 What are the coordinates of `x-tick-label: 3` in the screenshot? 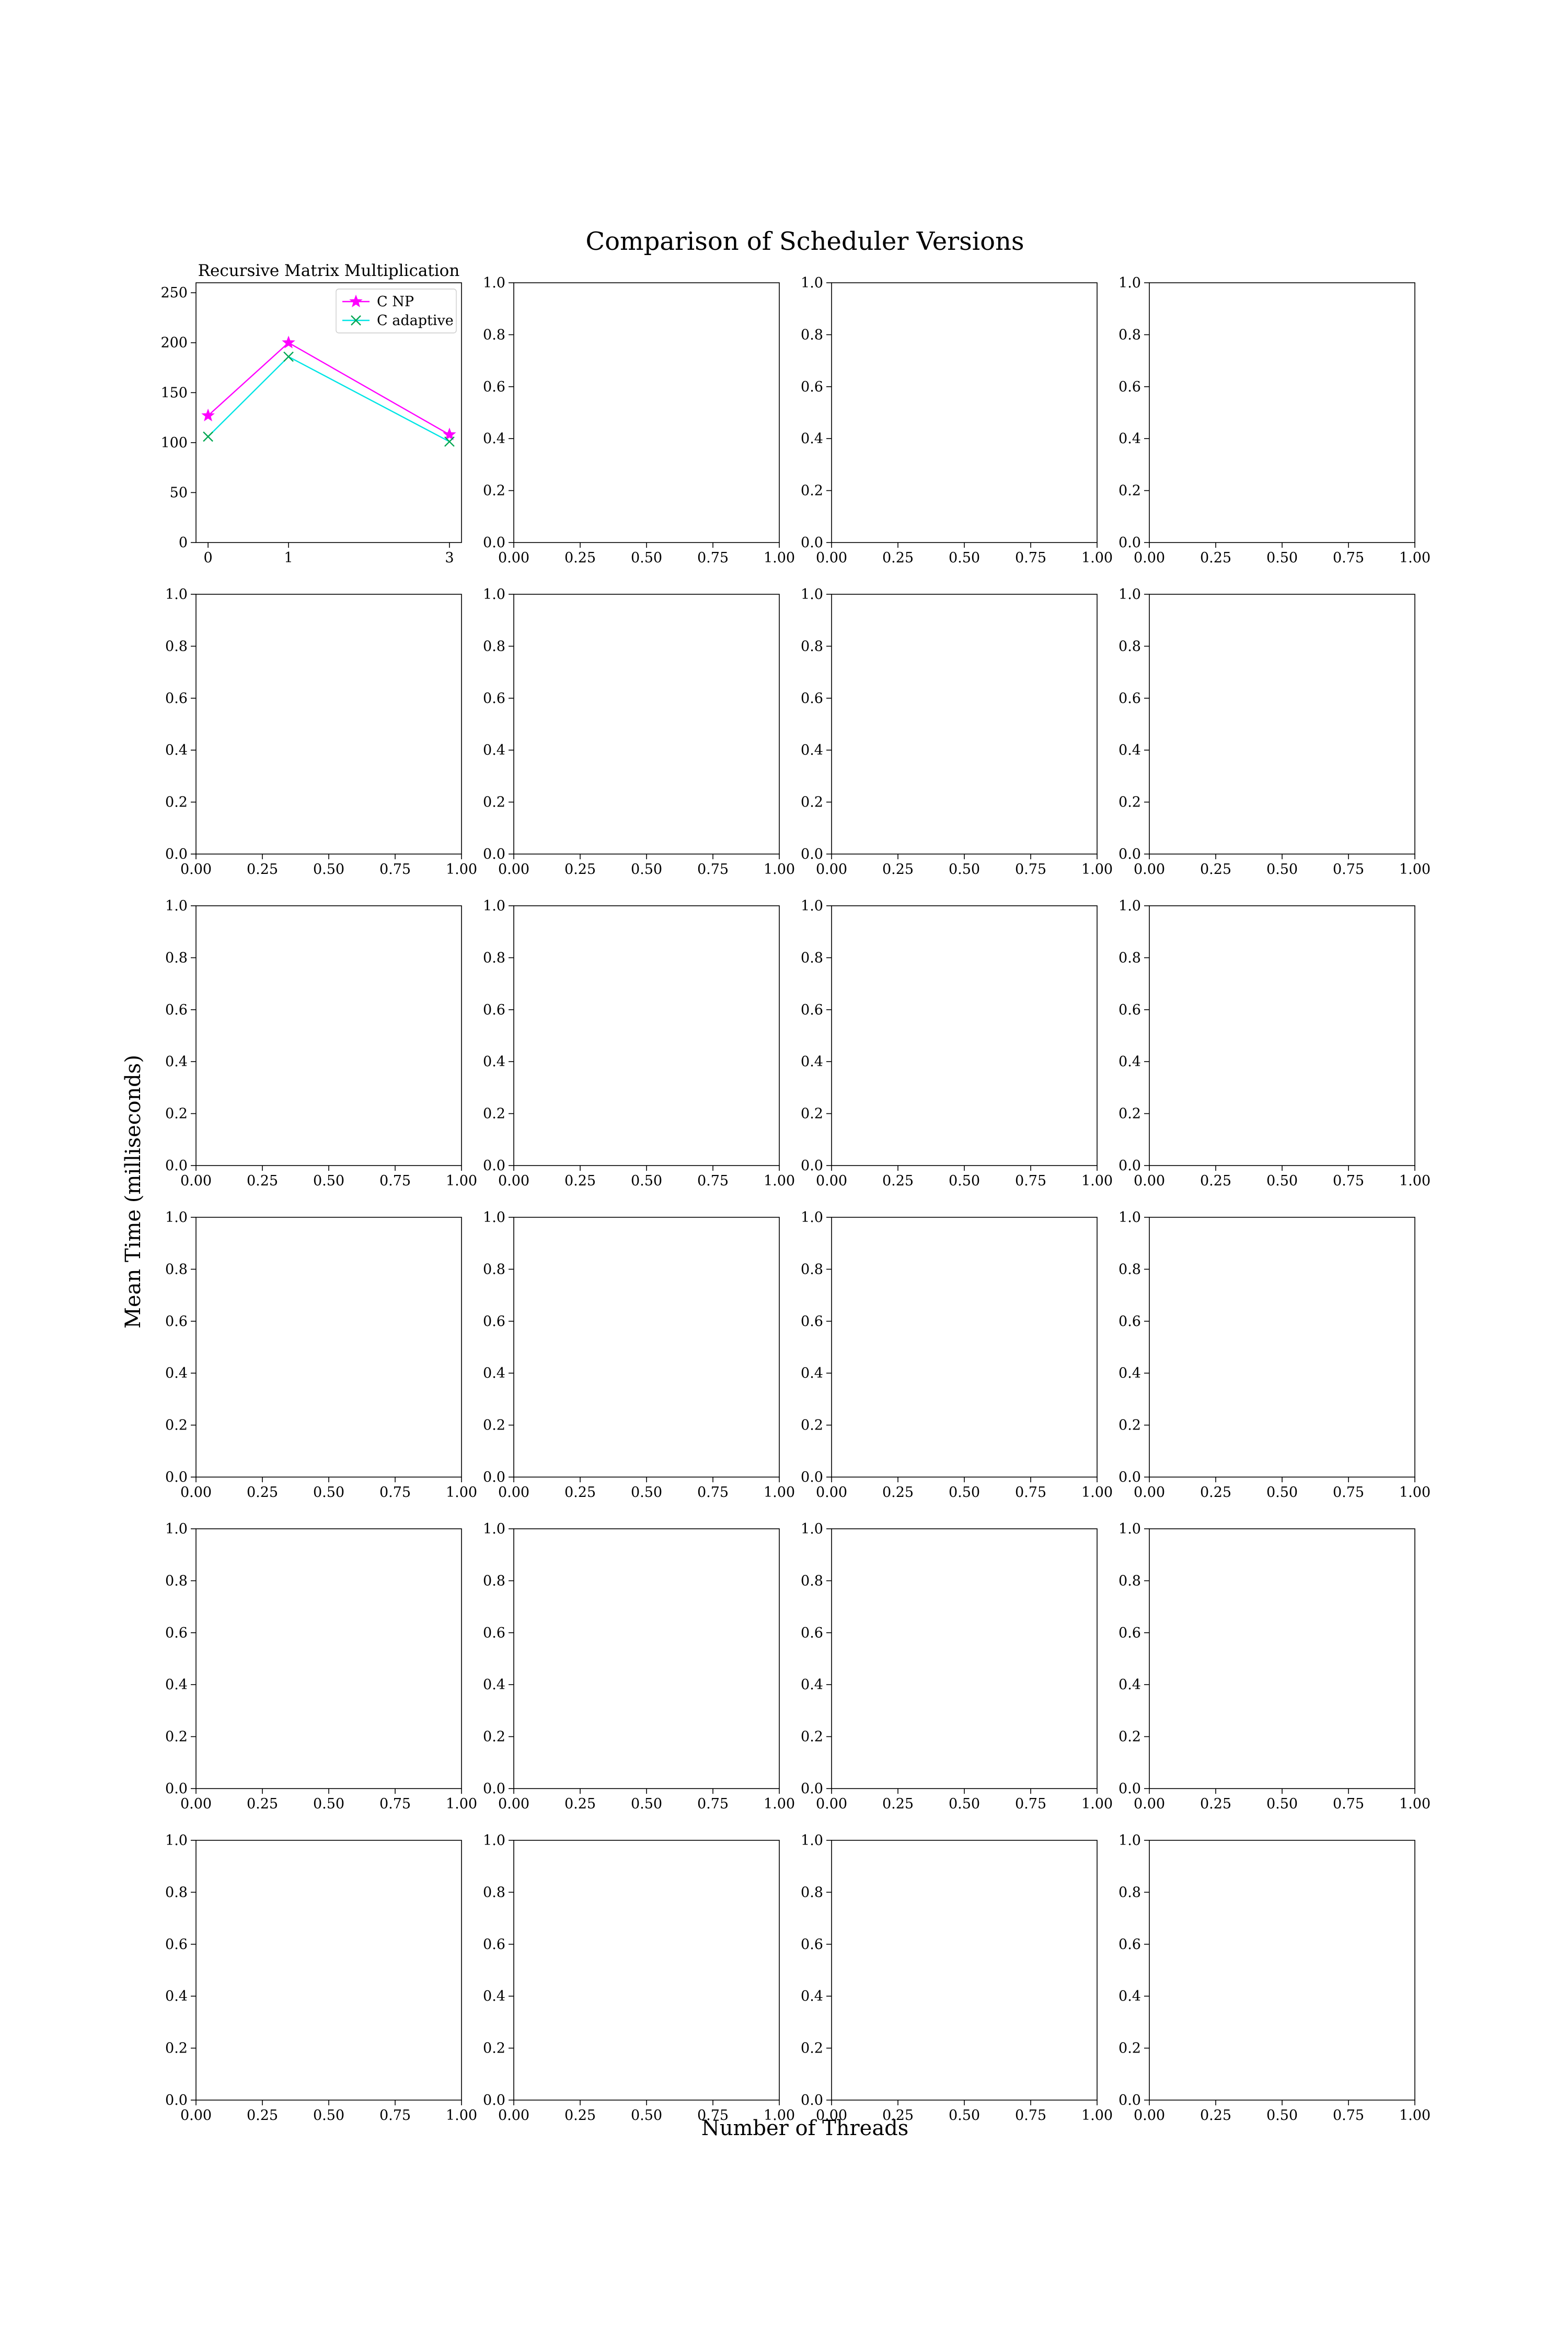 It's located at (449, 558).